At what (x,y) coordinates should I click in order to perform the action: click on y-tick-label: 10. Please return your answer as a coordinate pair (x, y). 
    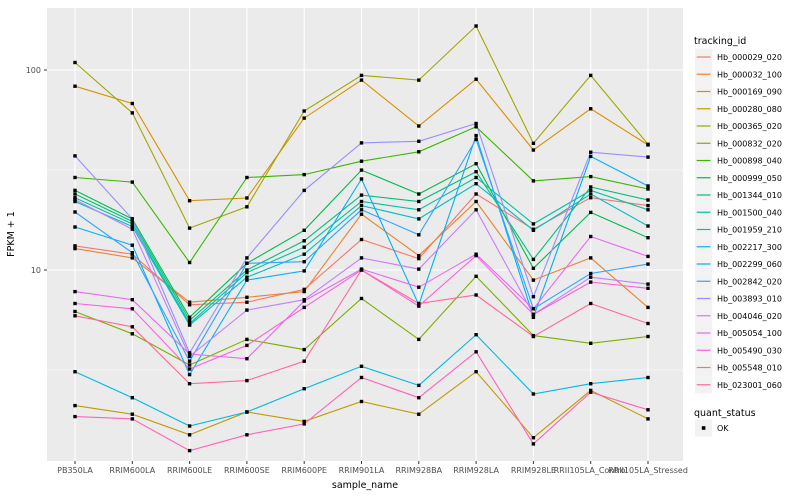
    Looking at the image, I should click on (36, 270).